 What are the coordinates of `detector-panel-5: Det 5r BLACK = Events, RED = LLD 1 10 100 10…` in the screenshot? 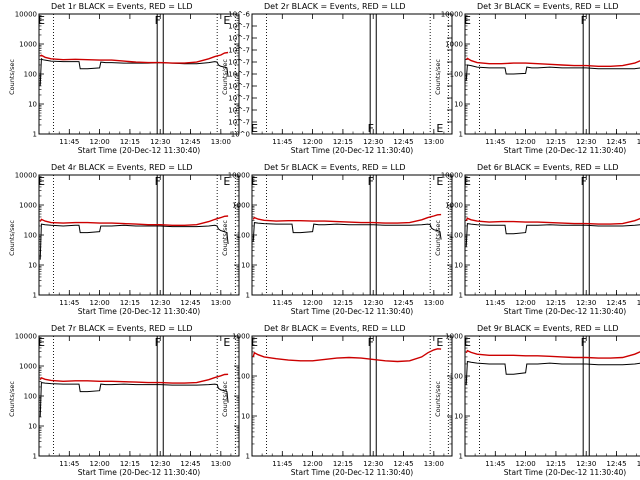 It's located at (337, 239).